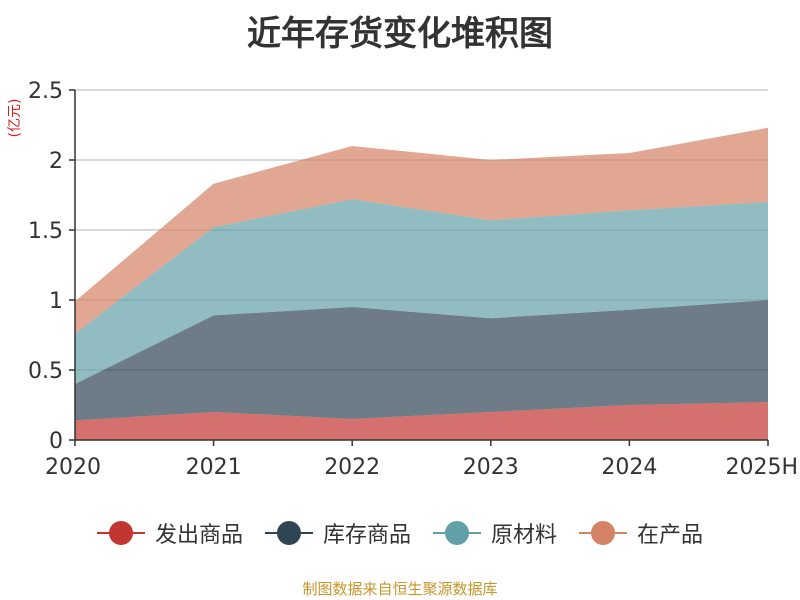 The width and height of the screenshot is (800, 600). What do you see at coordinates (400, 589) in the screenshot?
I see `source-note: 制图数据来自恒生聚源数据库` at bounding box center [400, 589].